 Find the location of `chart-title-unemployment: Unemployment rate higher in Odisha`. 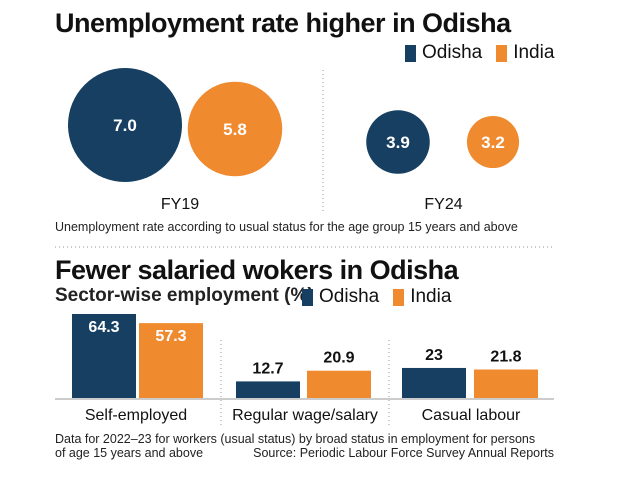

chart-title-unemployment: Unemployment rate higher in Odisha is located at coordinates (283, 23).